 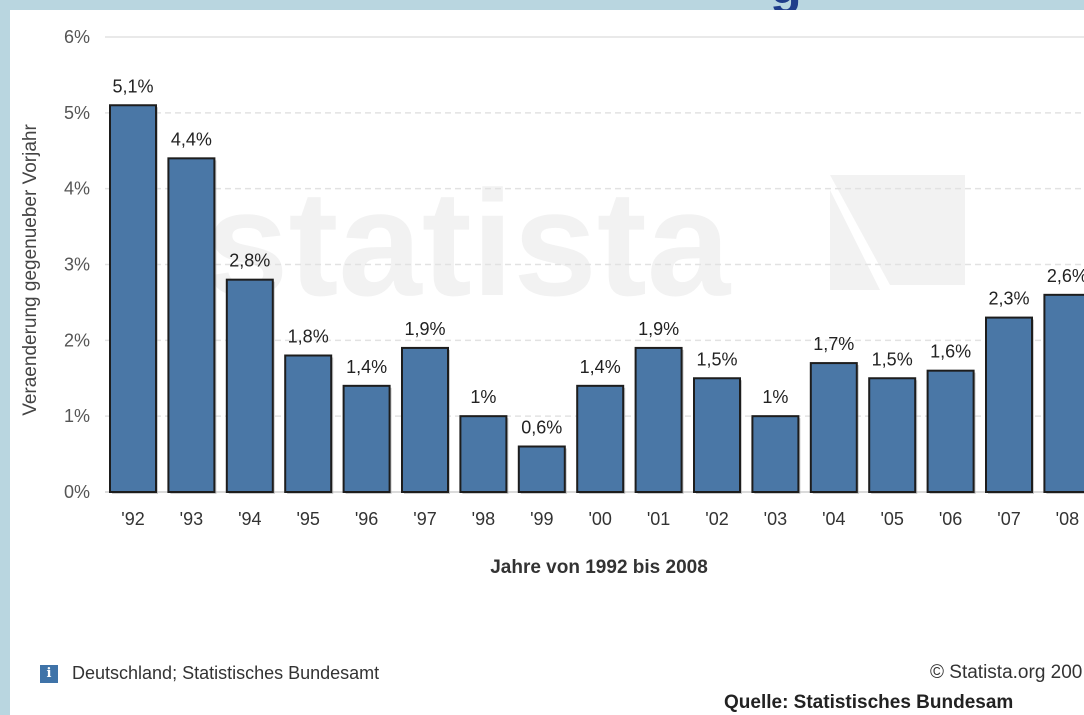 I want to click on x-tick-label: '00, so click(x=599, y=519).